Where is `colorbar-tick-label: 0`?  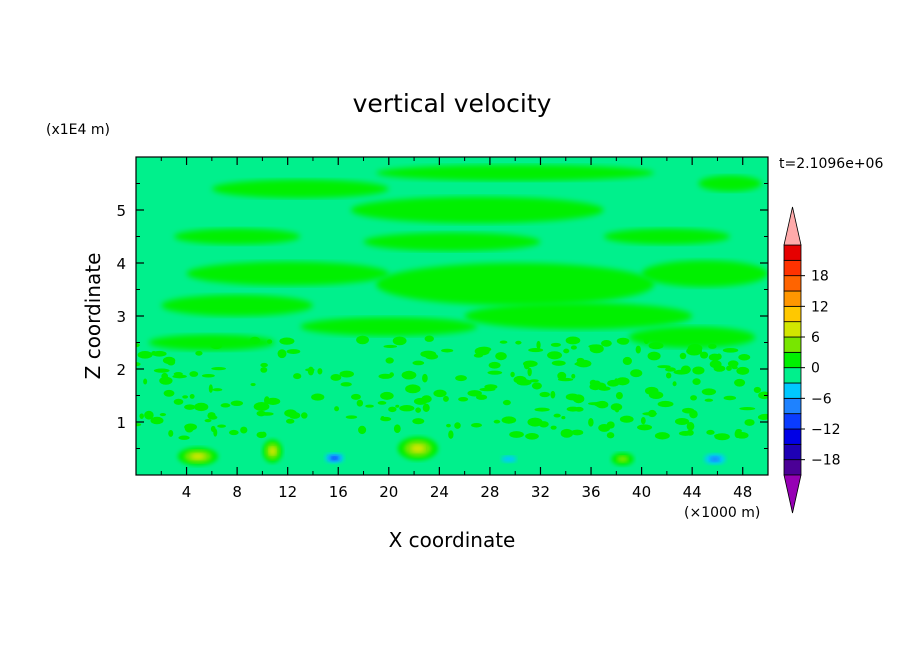 colorbar-tick-label: 0 is located at coordinates (815, 369).